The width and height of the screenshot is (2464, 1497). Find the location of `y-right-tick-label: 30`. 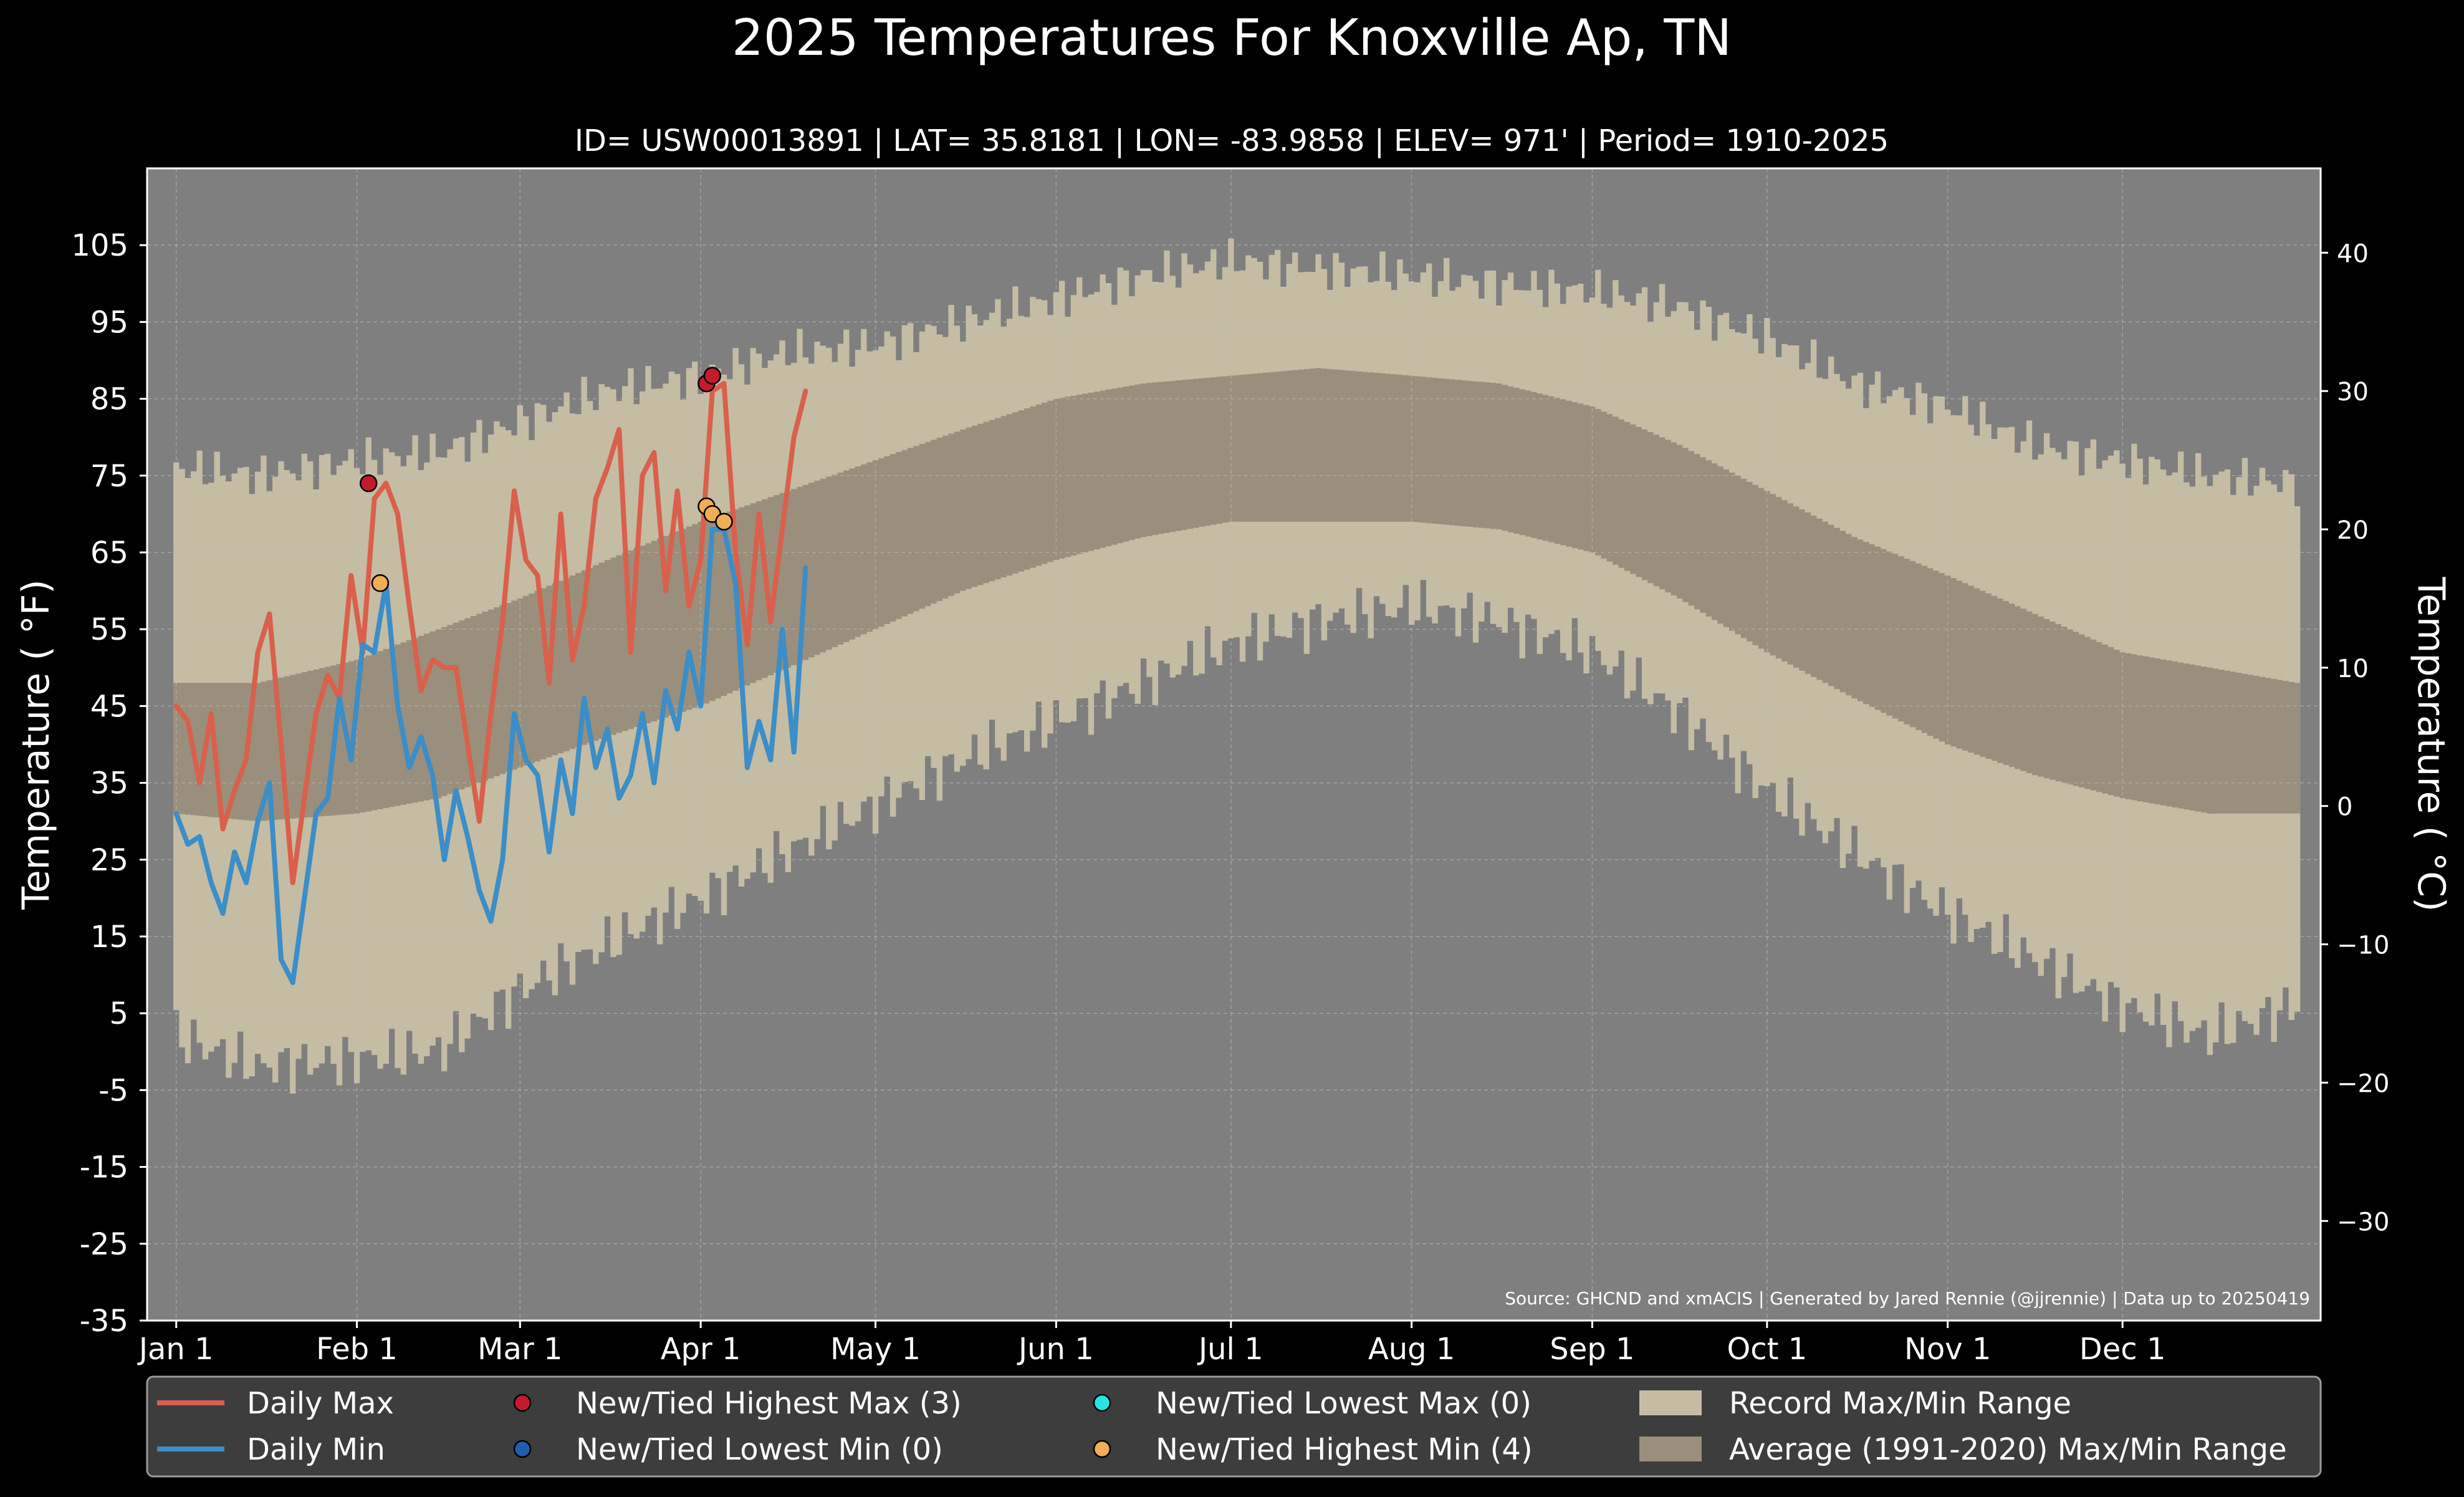

y-right-tick-label: 30 is located at coordinates (2353, 392).